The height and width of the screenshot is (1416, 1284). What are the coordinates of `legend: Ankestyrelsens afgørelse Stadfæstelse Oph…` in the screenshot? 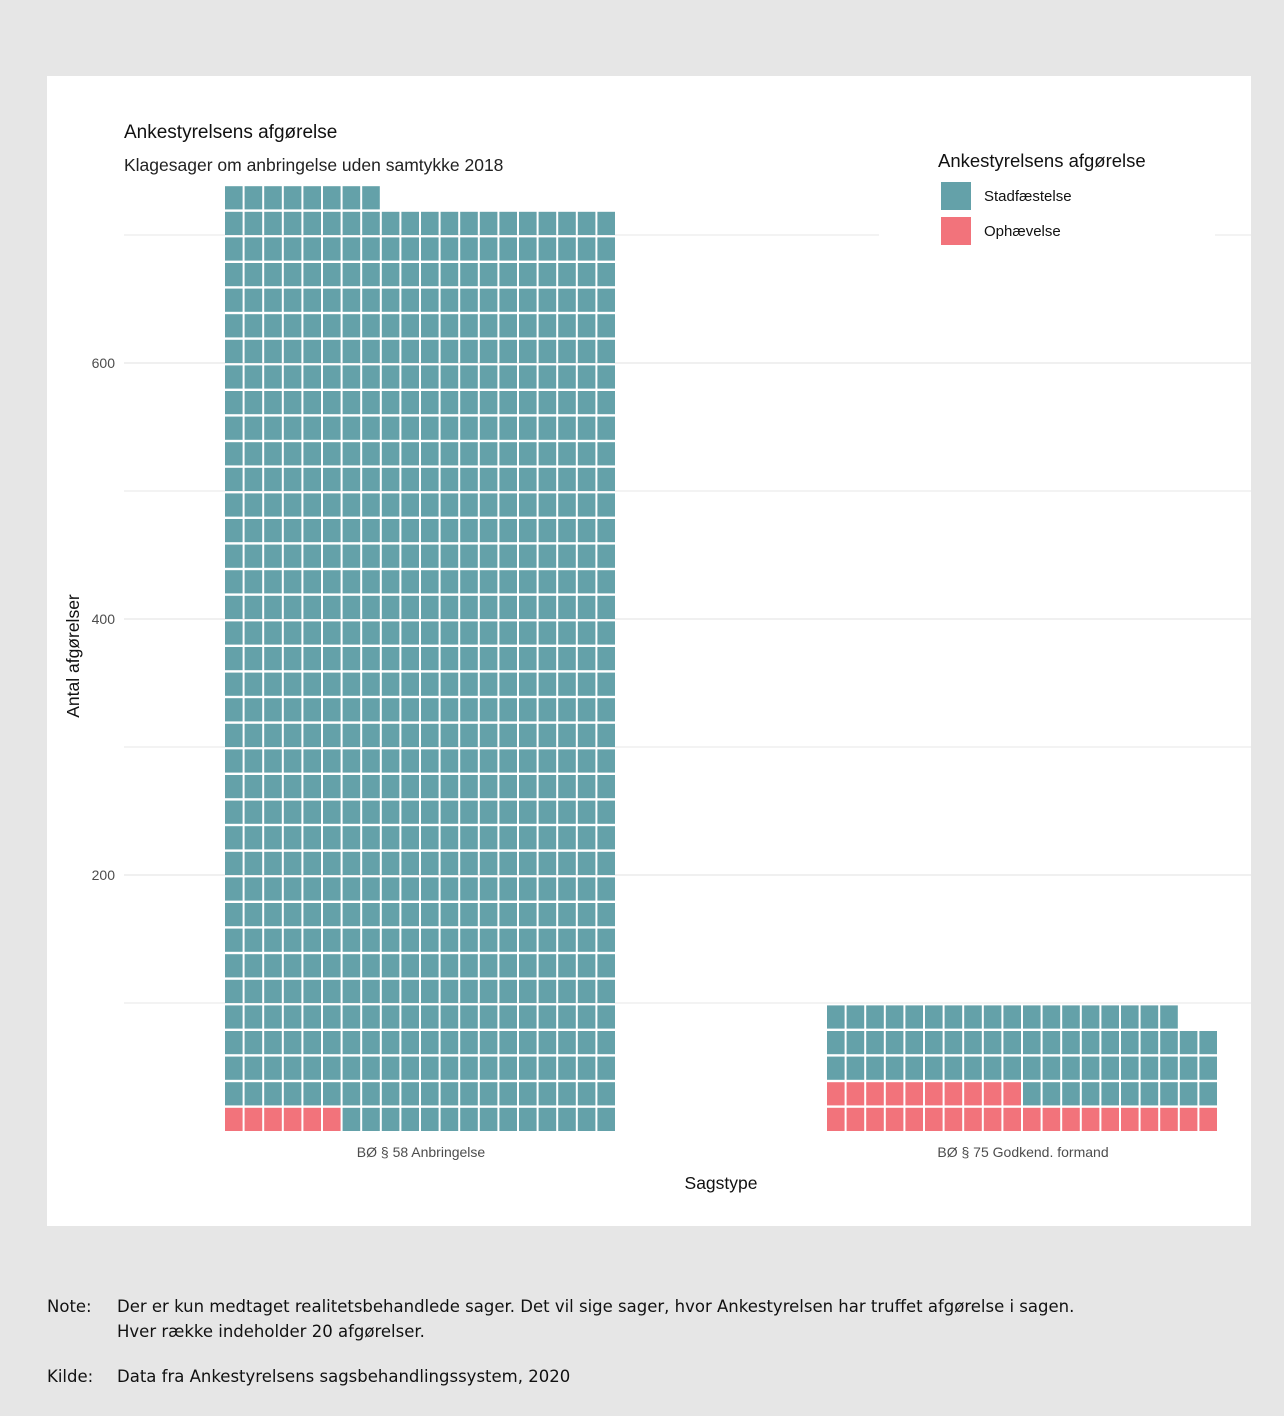 It's located at (1042, 197).